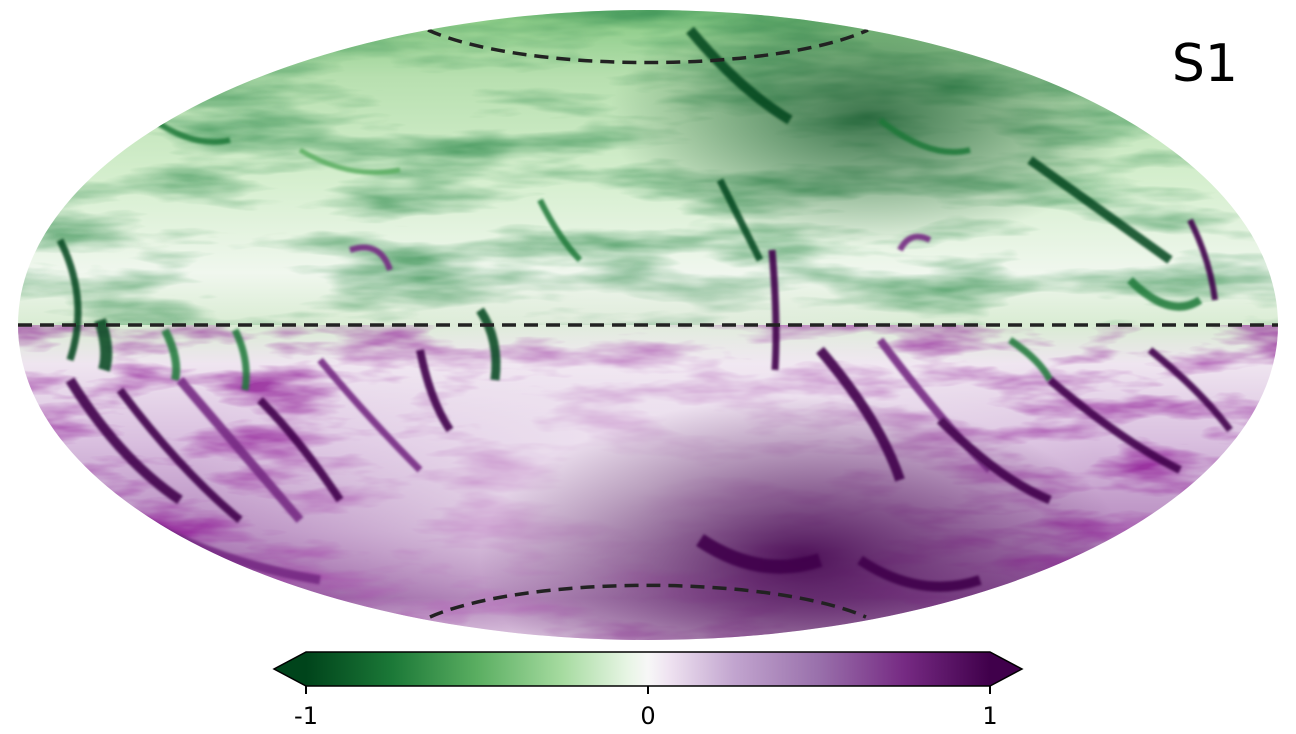  What do you see at coordinates (648, 46) in the screenshot?
I see `north-boundary-dashed-line` at bounding box center [648, 46].